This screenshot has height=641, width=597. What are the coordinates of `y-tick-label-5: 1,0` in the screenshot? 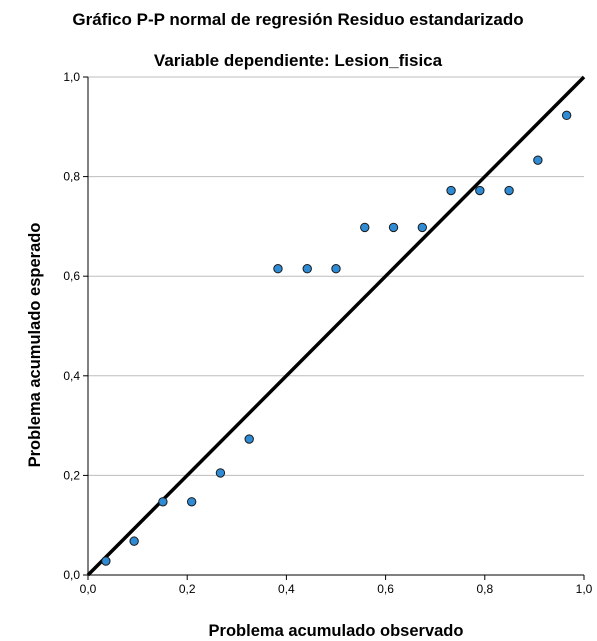 It's located at (71, 77).